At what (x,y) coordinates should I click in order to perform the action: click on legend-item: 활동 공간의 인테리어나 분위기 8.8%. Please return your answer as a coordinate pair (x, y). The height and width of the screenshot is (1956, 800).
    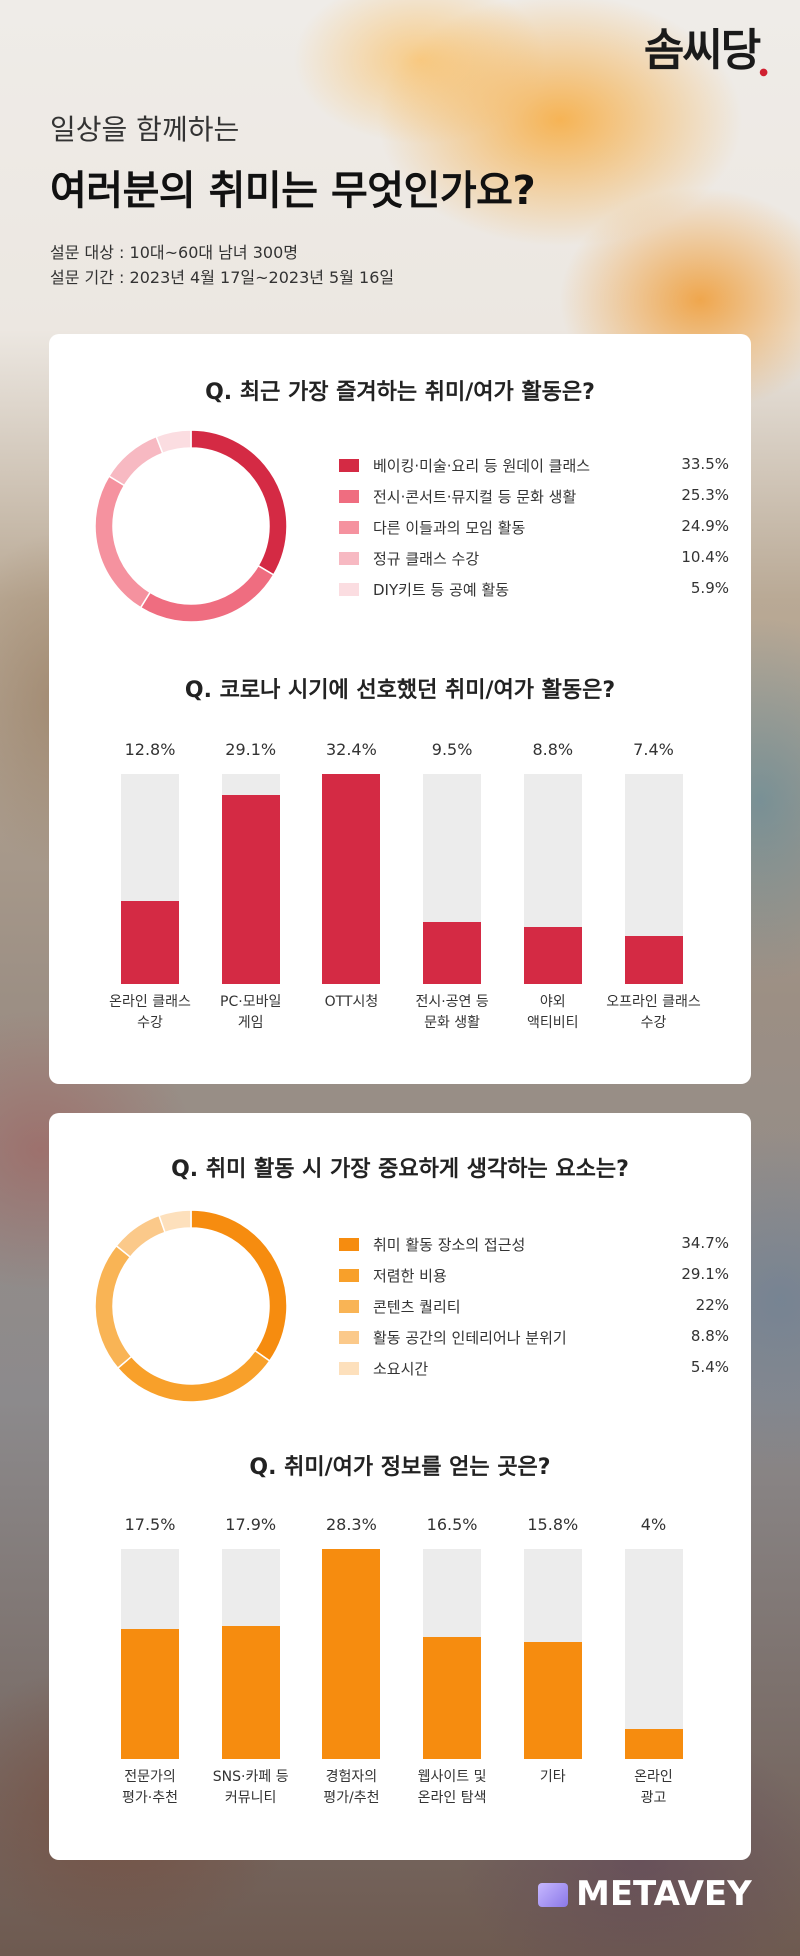
    Looking at the image, I should click on (534, 1342).